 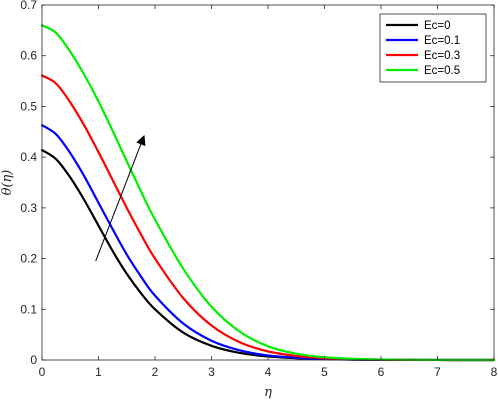 I want to click on y-tick-label: 0, so click(x=33, y=360).